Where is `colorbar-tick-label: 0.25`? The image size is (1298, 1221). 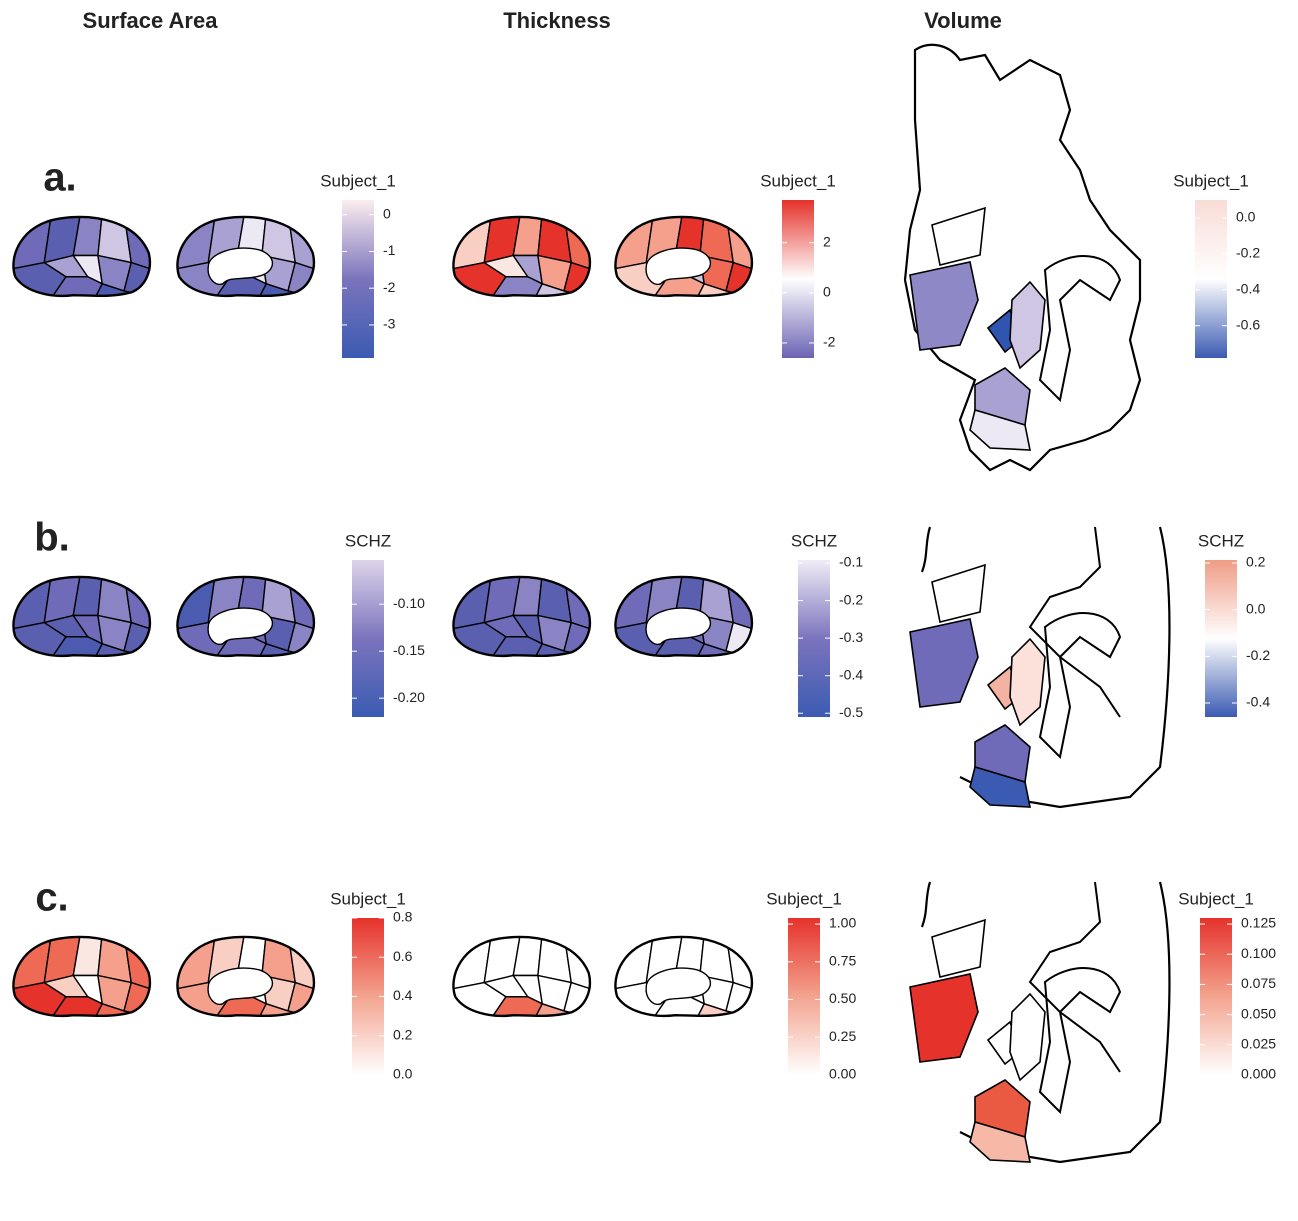
colorbar-tick-label: 0.25 is located at coordinates (842, 1036).